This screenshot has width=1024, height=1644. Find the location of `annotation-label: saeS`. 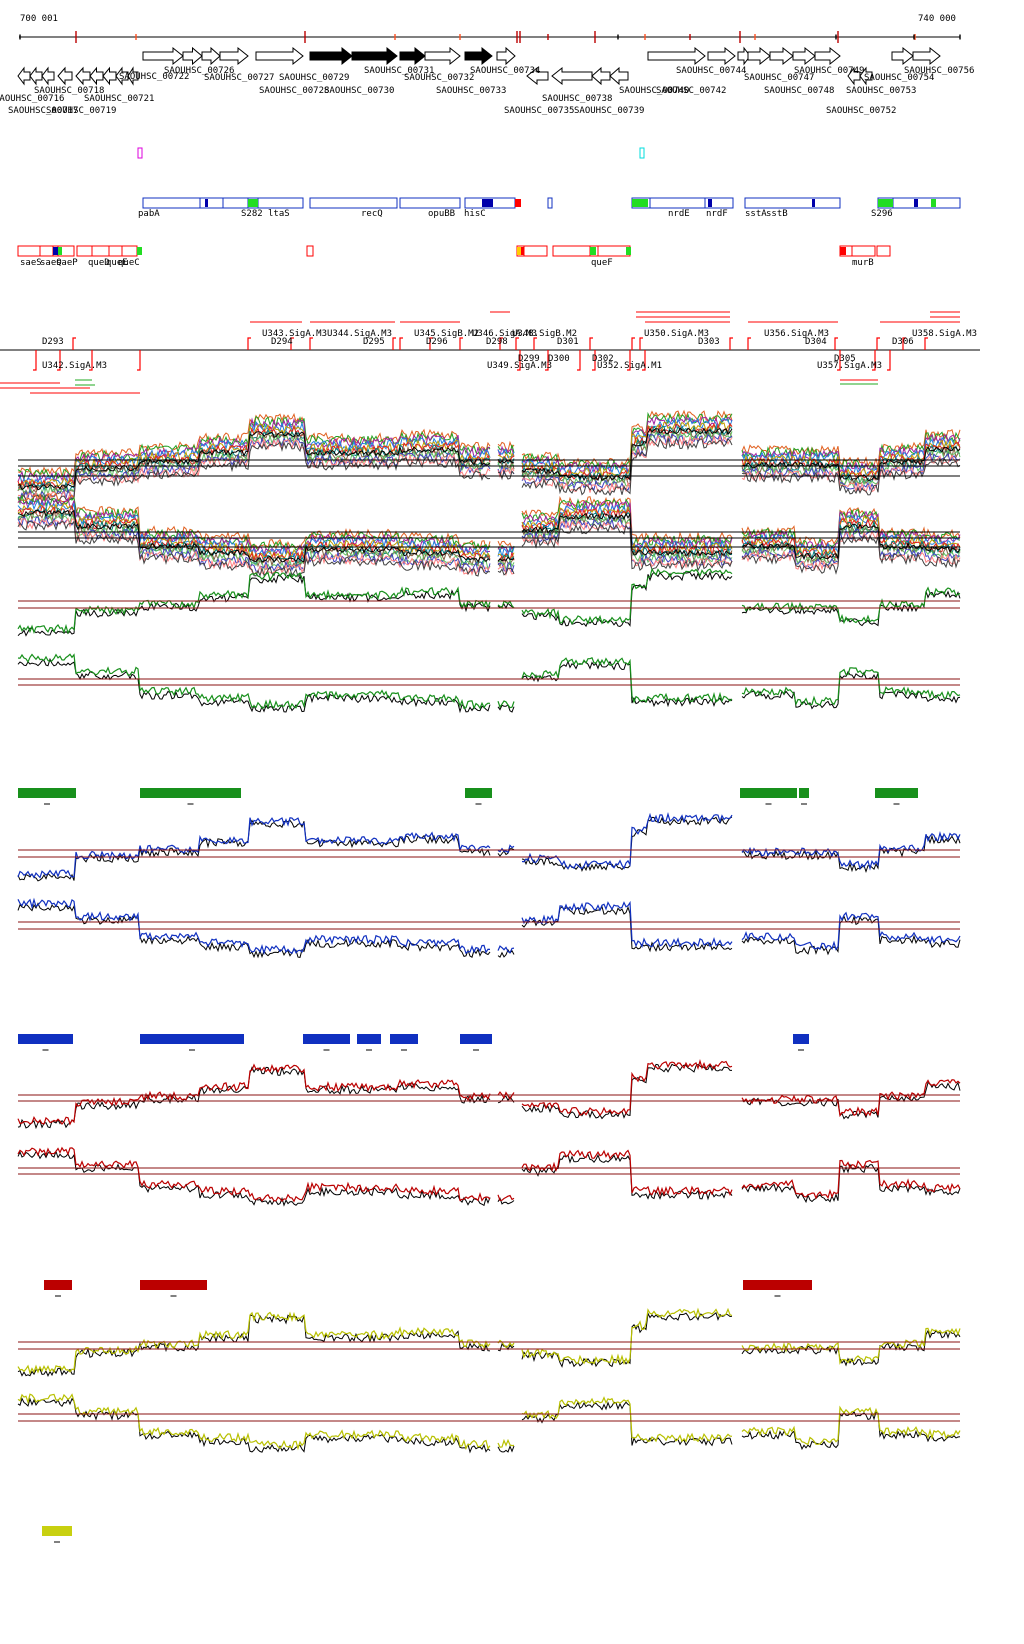

annotation-label: saeS is located at coordinates (31, 263).